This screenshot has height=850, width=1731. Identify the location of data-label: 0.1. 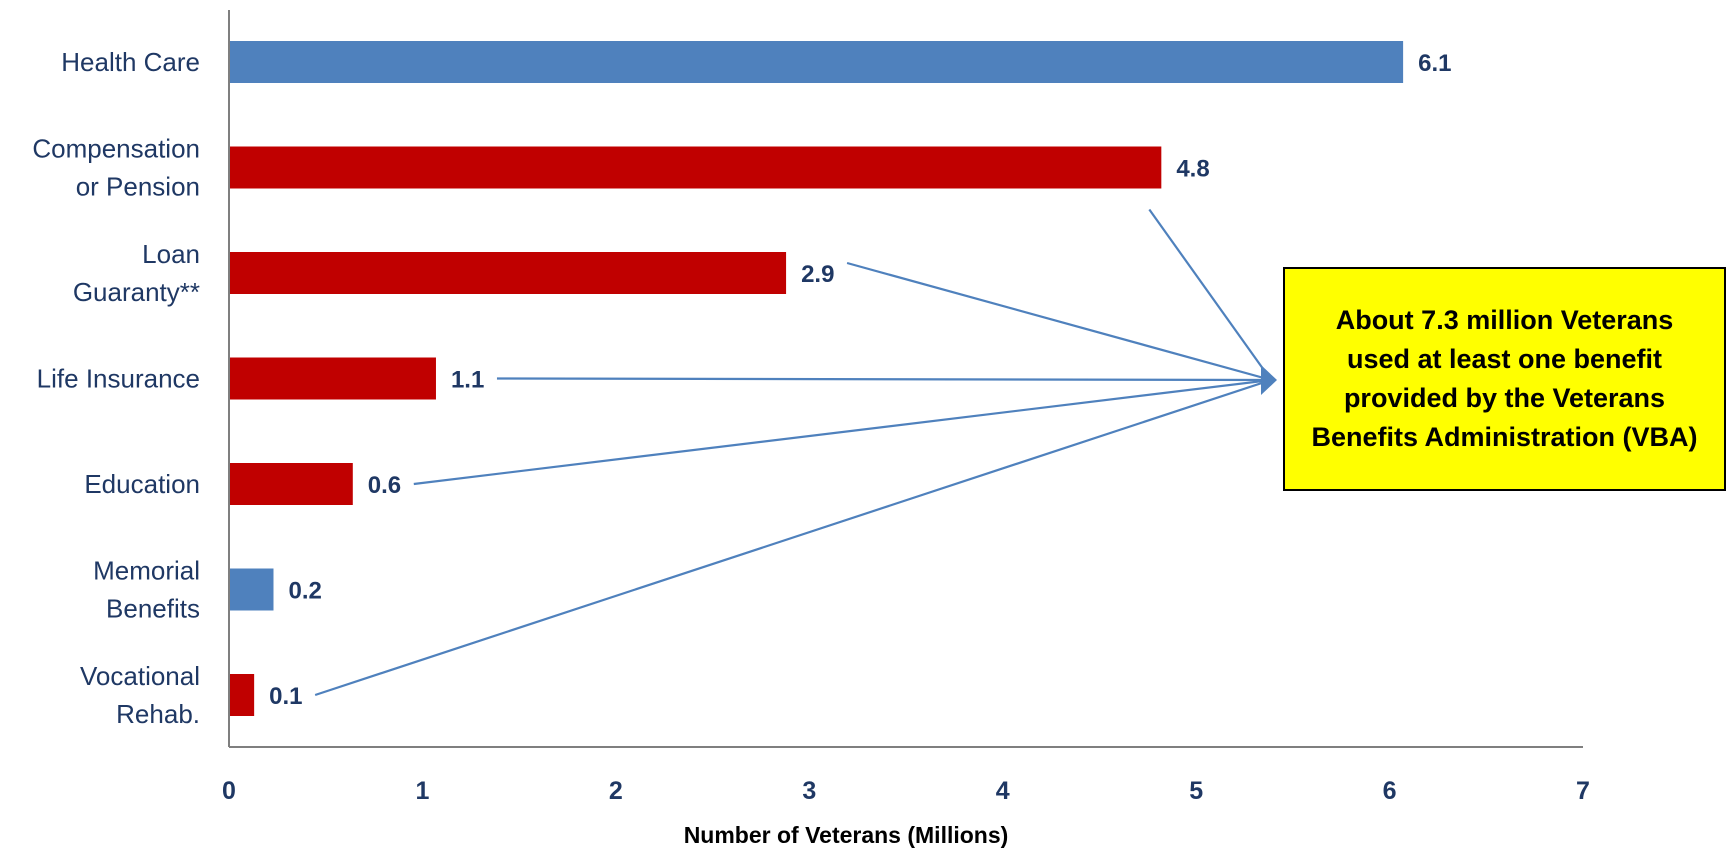
(285, 696).